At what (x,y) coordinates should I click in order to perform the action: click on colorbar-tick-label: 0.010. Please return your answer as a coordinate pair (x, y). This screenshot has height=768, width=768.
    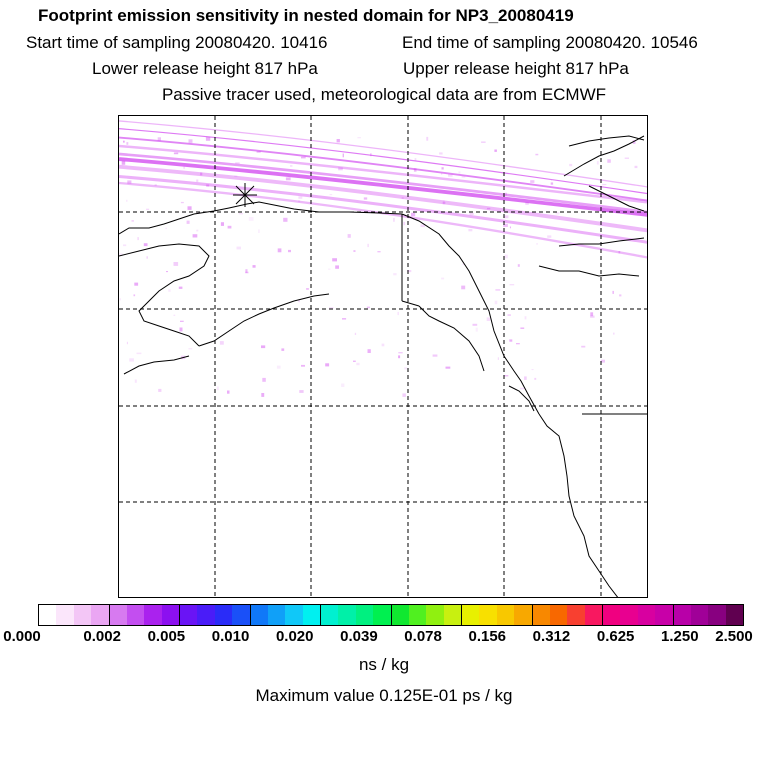
    Looking at the image, I should click on (230, 636).